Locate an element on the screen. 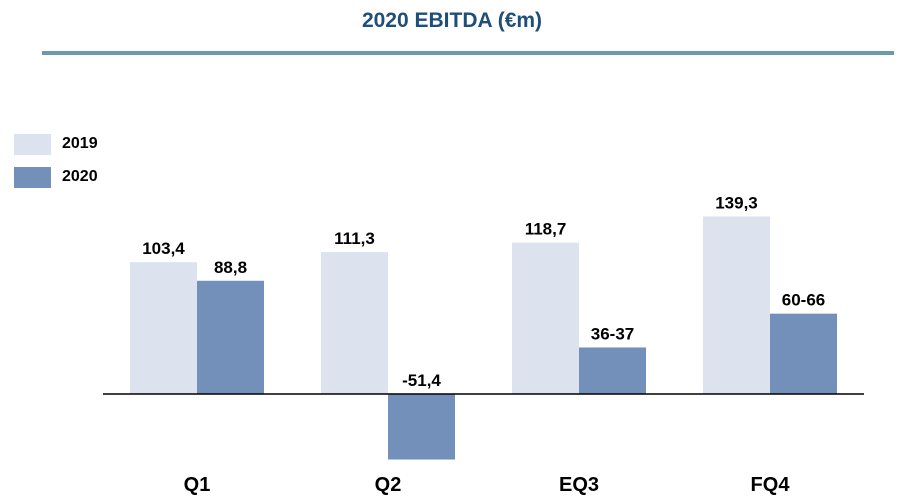  data-label-q1-2019: 103,4 is located at coordinates (163, 248).